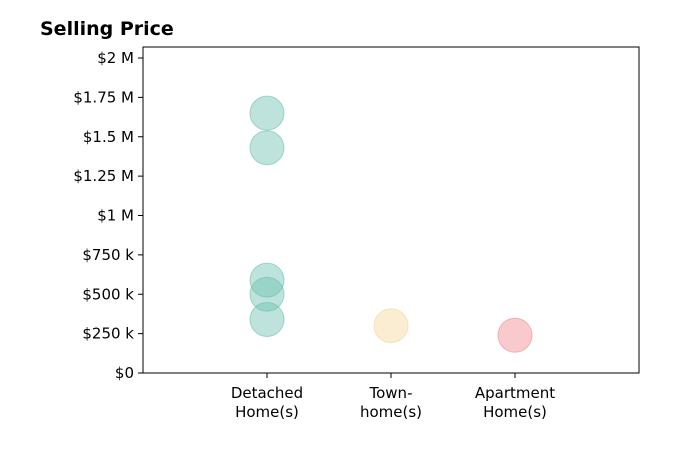 The width and height of the screenshot is (679, 462). What do you see at coordinates (124, 373) in the screenshot?
I see `y-tick-label: $0` at bounding box center [124, 373].